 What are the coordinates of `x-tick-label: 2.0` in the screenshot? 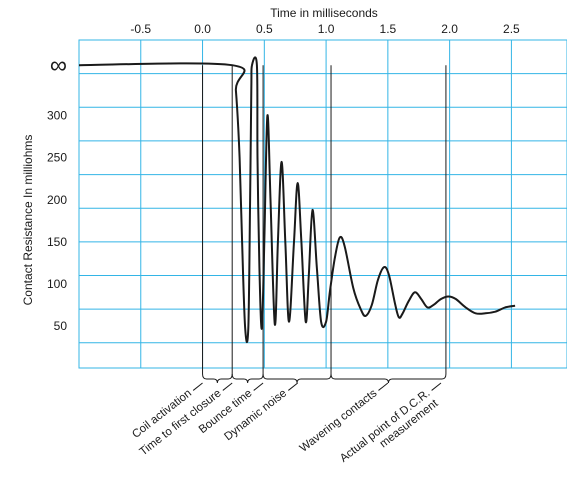 It's located at (449, 29).